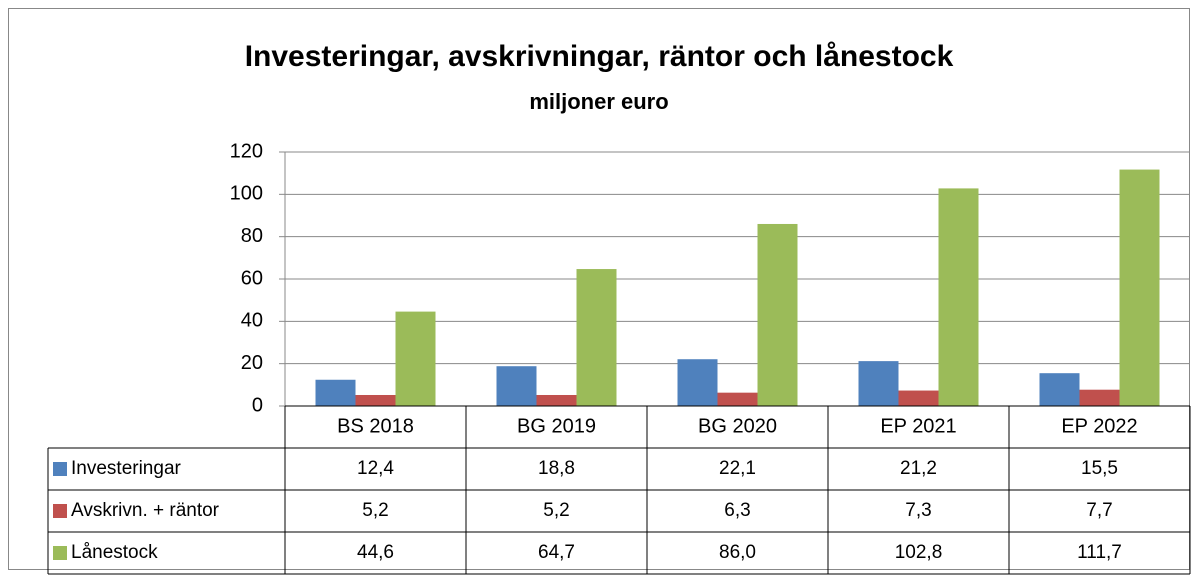  Describe the element at coordinates (1099, 426) in the screenshot. I see `x-tick-label: EP 2022` at that location.